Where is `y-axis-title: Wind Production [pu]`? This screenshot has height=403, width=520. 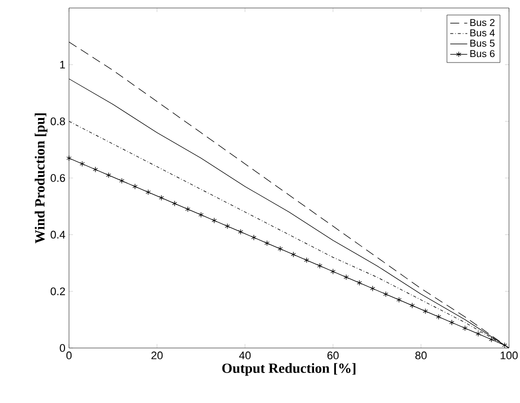
y-axis-title: Wind Production [pu] is located at coordinates (41, 178).